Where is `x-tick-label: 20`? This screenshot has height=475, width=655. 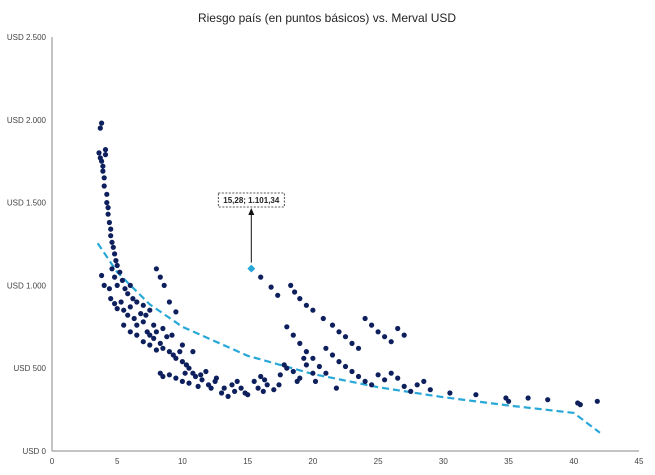
x-tick-label: 20 is located at coordinates (312, 461).